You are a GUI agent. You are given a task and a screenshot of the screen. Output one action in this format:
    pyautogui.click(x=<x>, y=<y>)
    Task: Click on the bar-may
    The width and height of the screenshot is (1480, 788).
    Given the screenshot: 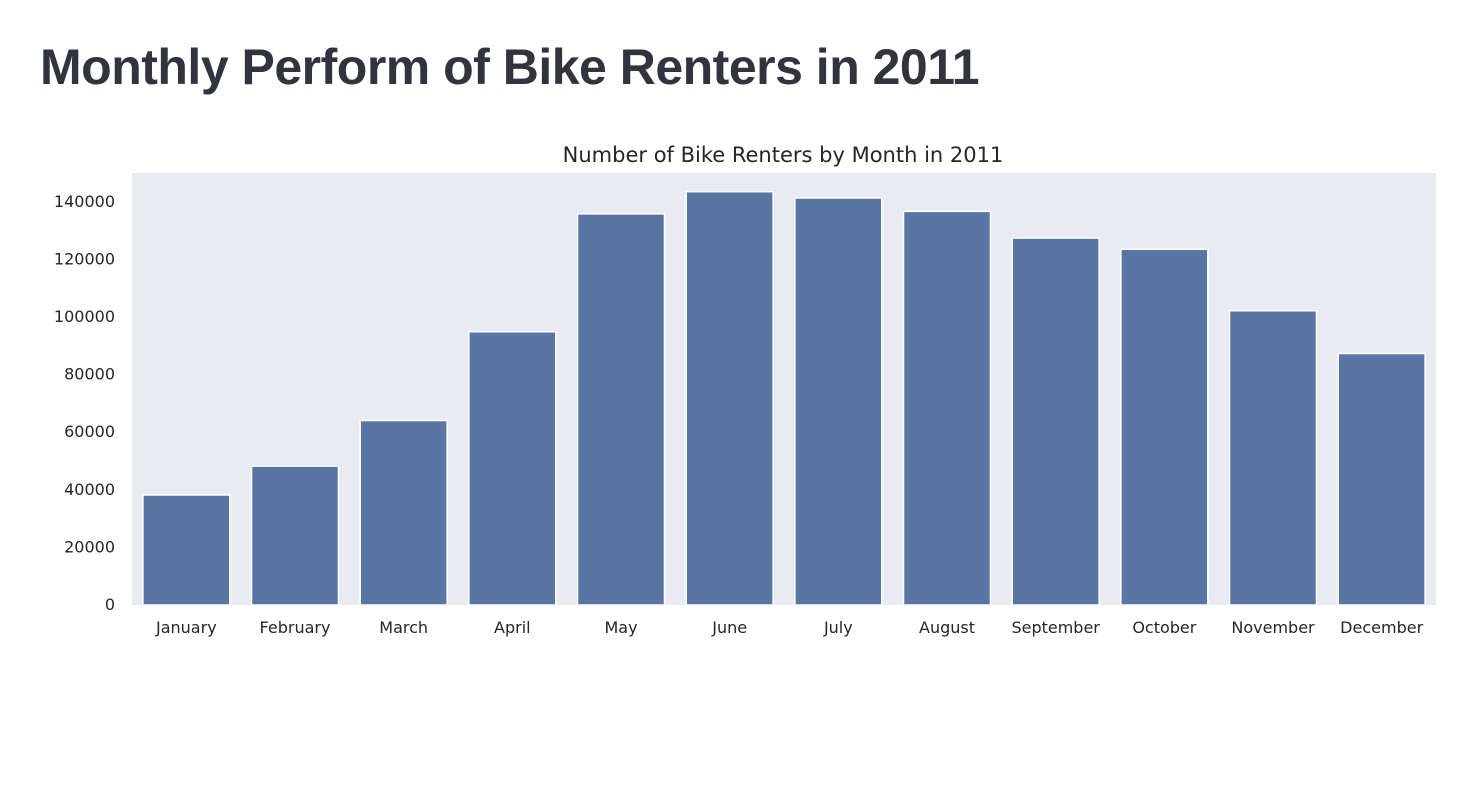 What is the action you would take?
    pyautogui.click(x=621, y=409)
    